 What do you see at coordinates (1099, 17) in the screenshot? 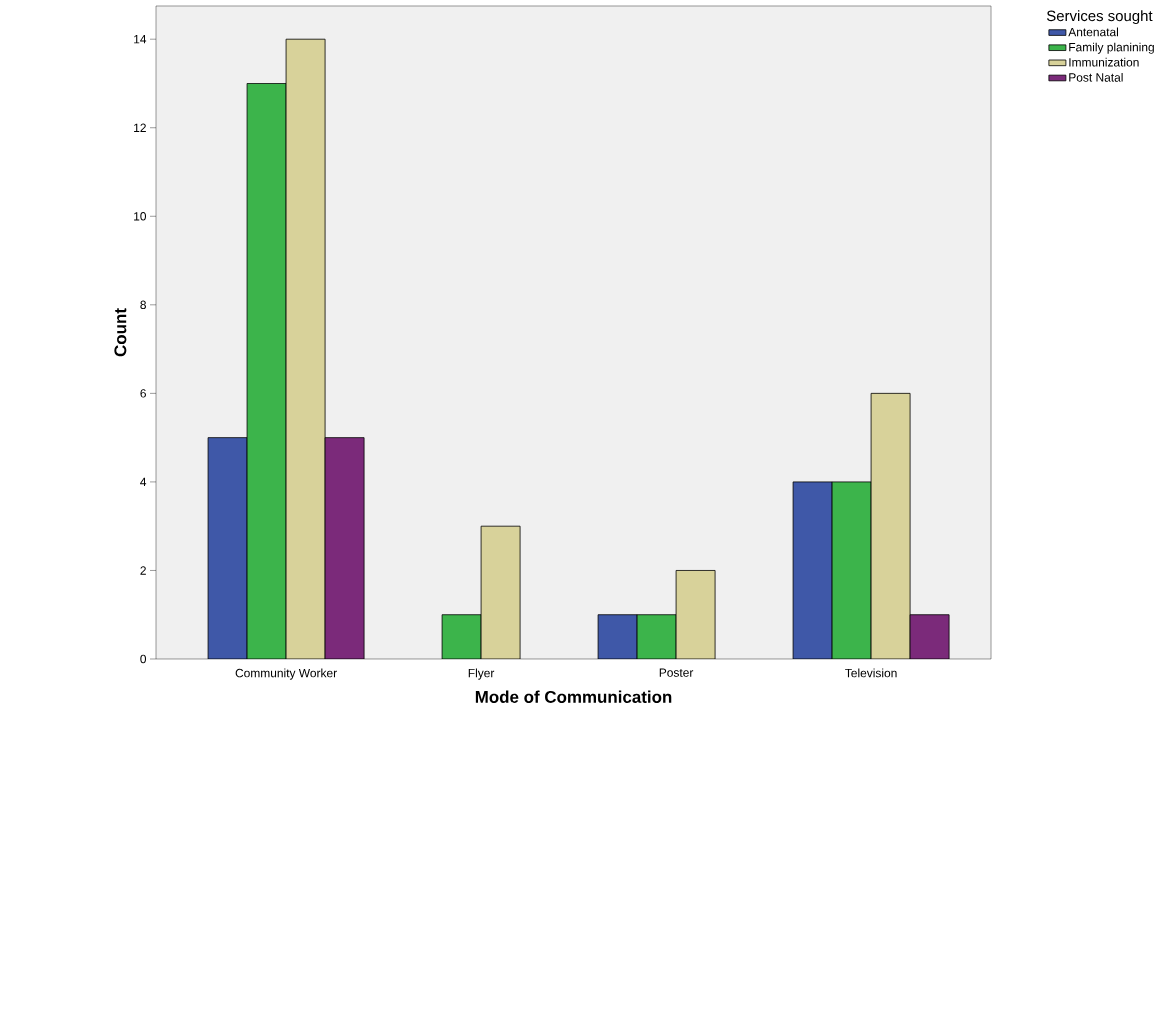
I see `legend-title: Services sought` at bounding box center [1099, 17].